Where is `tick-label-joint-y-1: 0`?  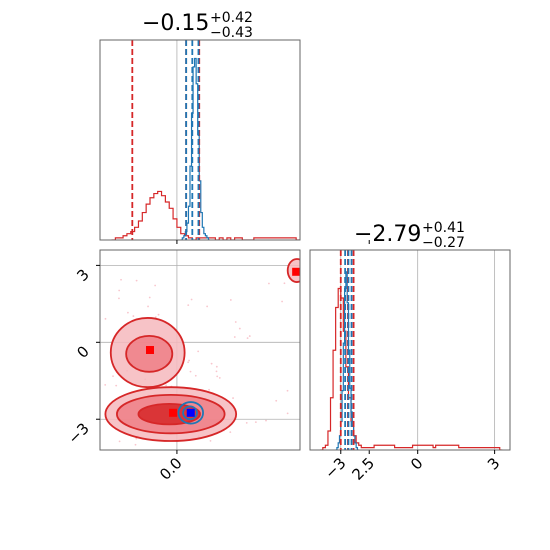
tick-label-joint-y-1: 0 is located at coordinates (82, 351).